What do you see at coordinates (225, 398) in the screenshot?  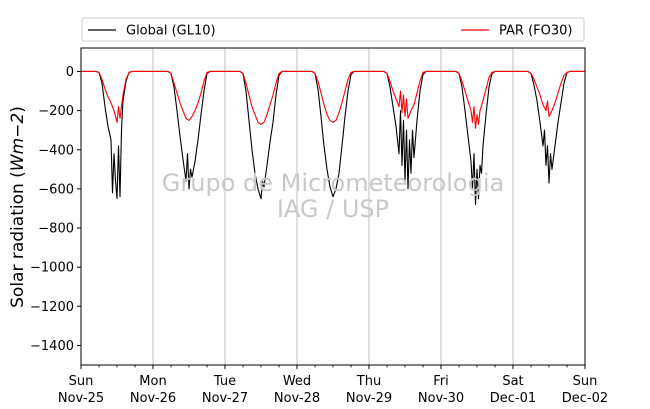 I see `x-tick-label-date: Nov-27` at bounding box center [225, 398].